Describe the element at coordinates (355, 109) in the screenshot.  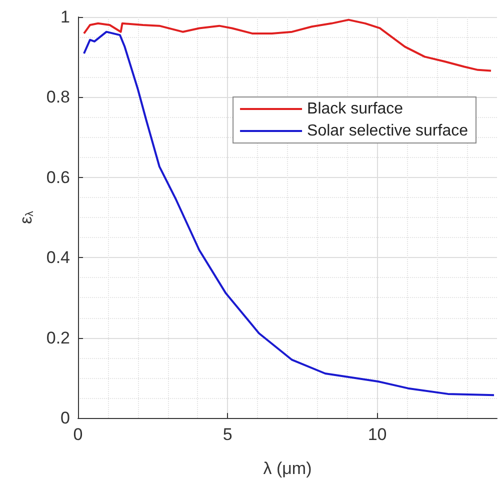
I see `legend-label: Black surface` at that location.